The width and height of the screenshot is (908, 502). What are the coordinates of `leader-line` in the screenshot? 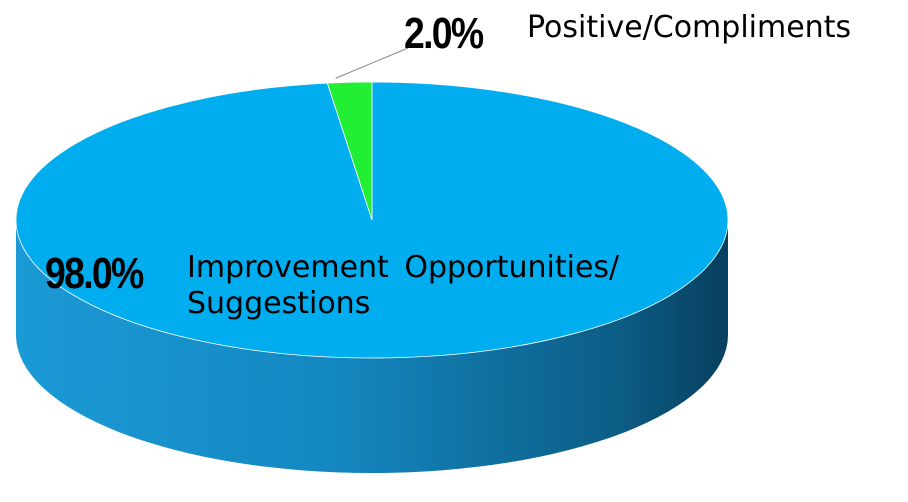 It's located at (372, 63).